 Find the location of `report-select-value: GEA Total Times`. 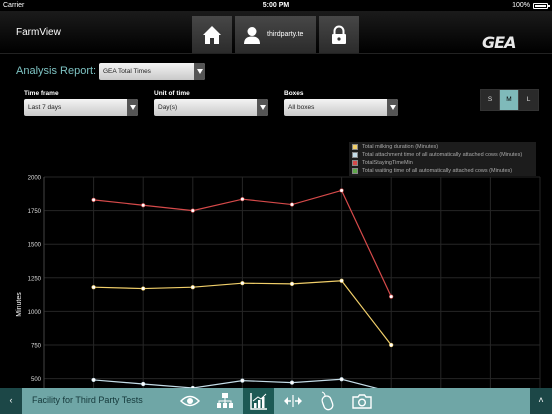

report-select-value: GEA Total Times is located at coordinates (127, 71).